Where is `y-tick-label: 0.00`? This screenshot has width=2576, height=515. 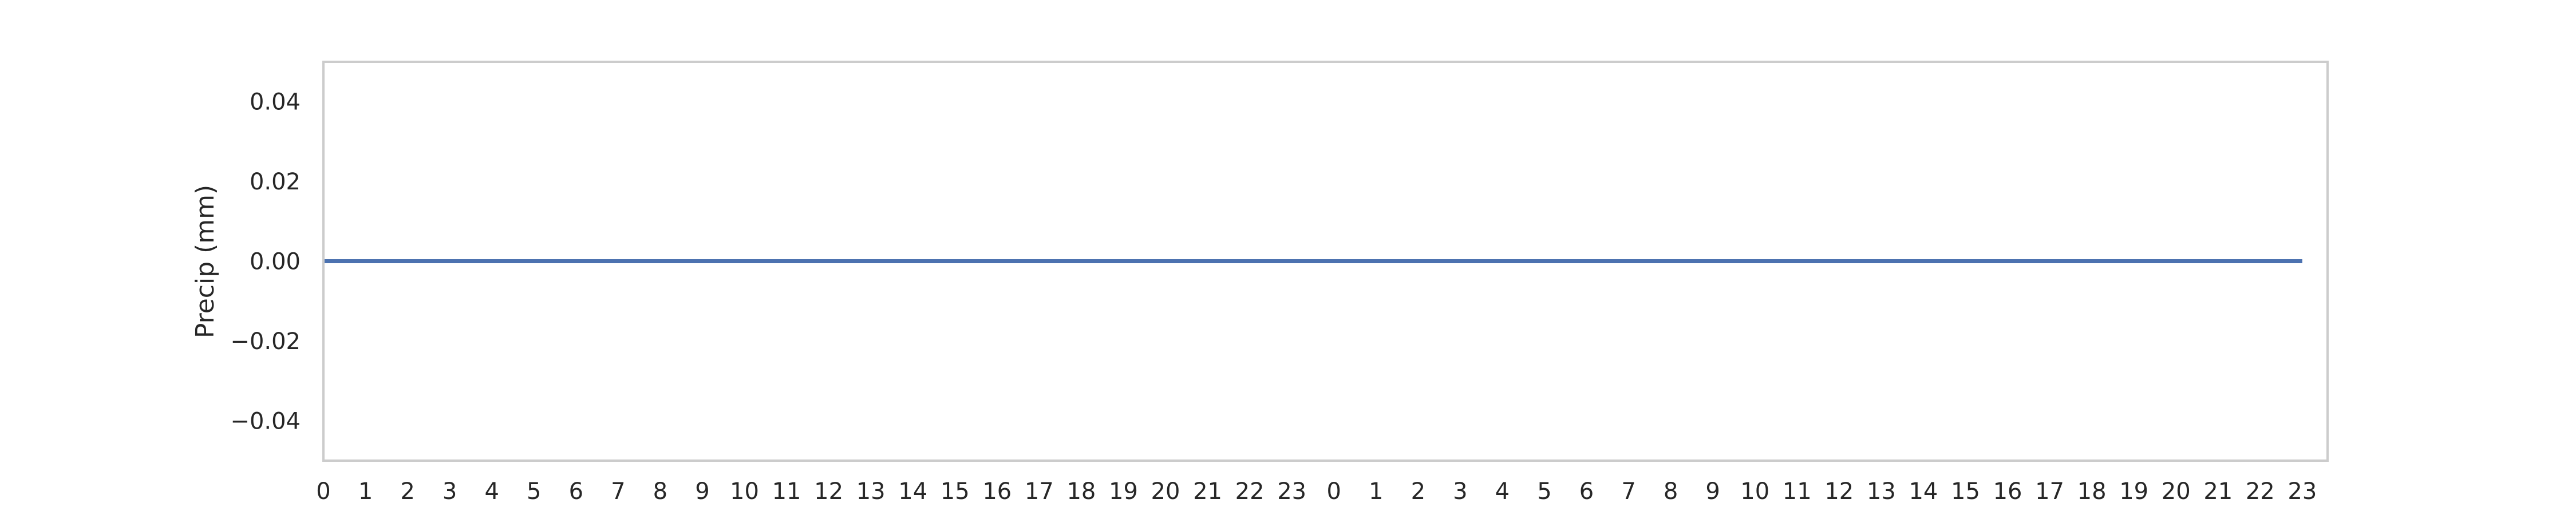
y-tick-label: 0.00 is located at coordinates (275, 262).